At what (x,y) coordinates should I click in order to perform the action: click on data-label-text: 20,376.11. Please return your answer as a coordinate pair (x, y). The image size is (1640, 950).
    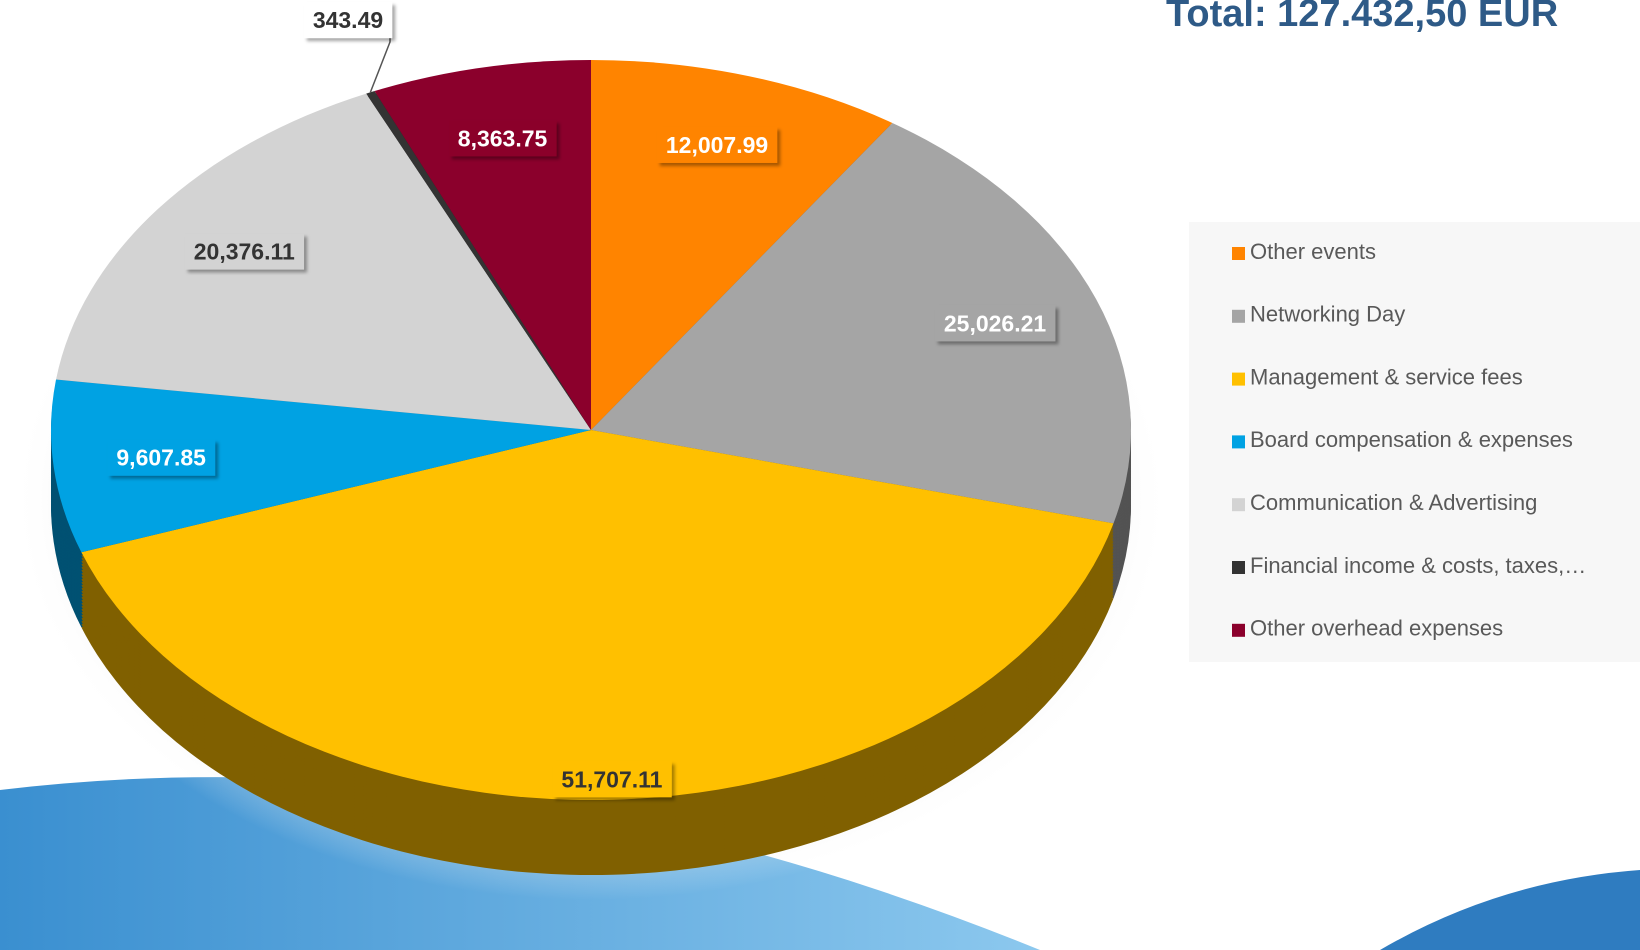
    Looking at the image, I should click on (244, 252).